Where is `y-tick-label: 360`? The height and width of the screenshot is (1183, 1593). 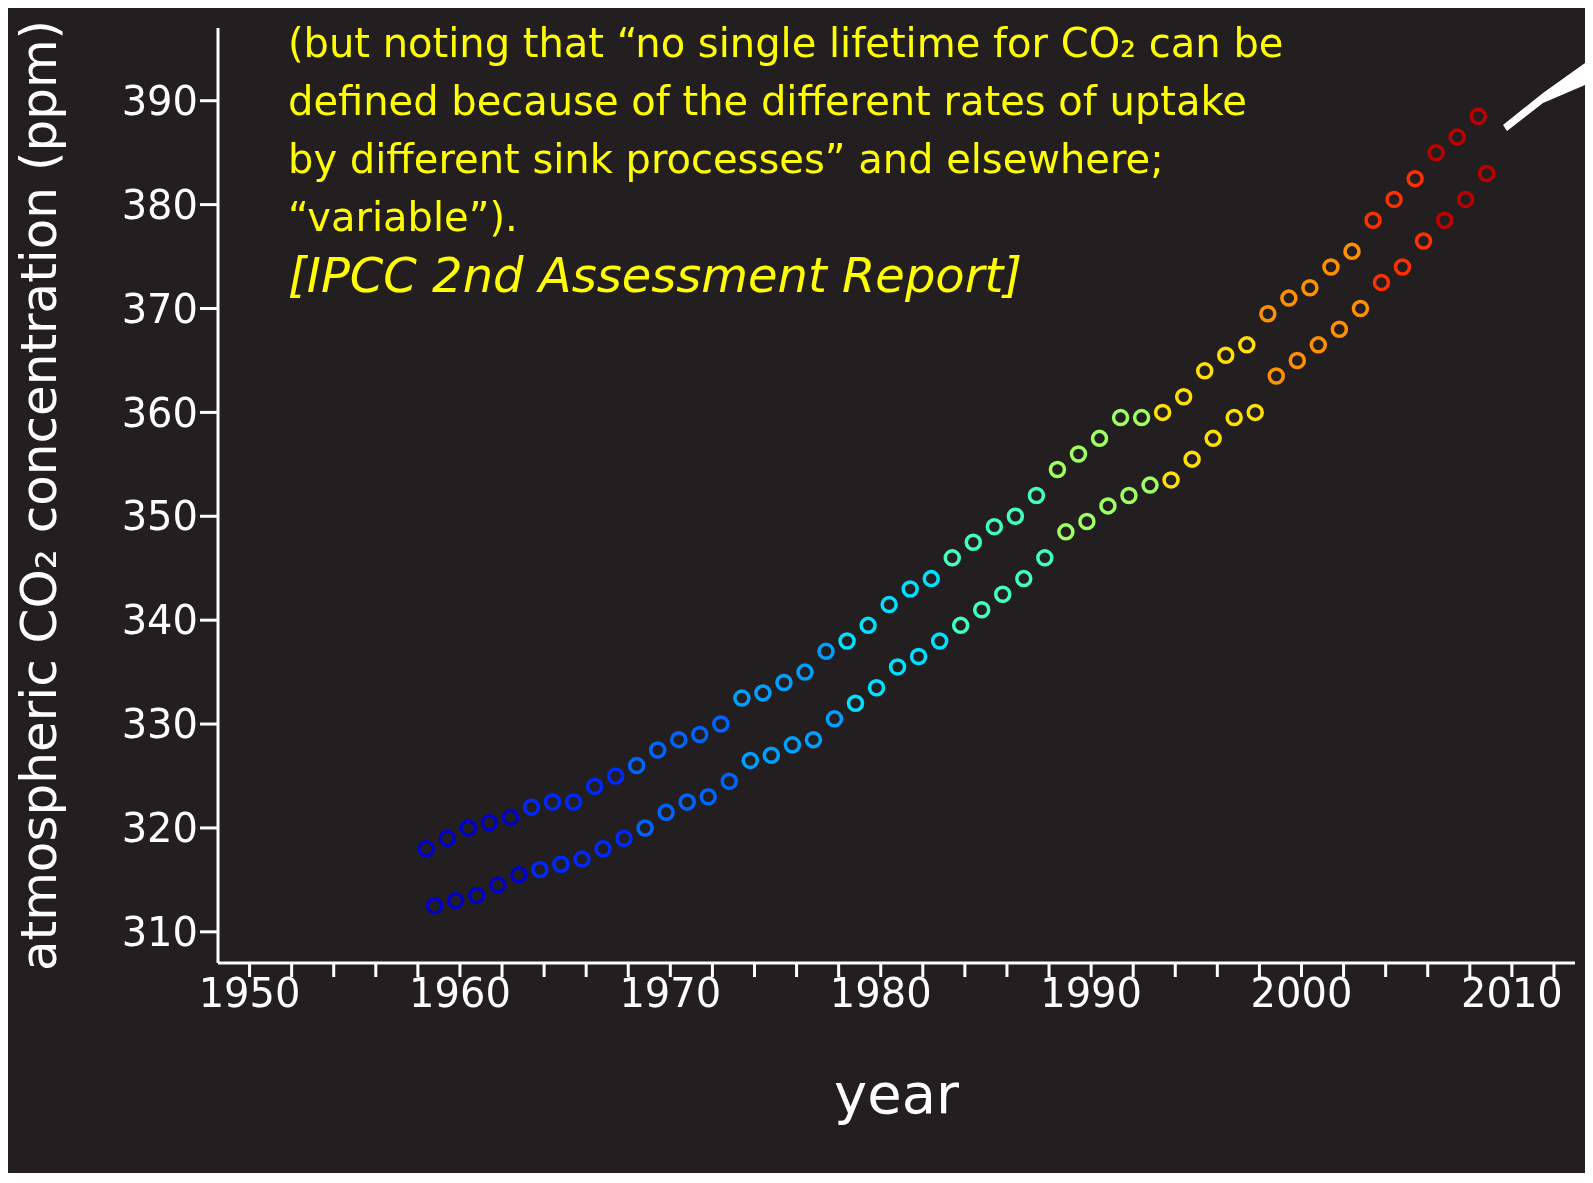 y-tick-label: 360 is located at coordinates (159, 412).